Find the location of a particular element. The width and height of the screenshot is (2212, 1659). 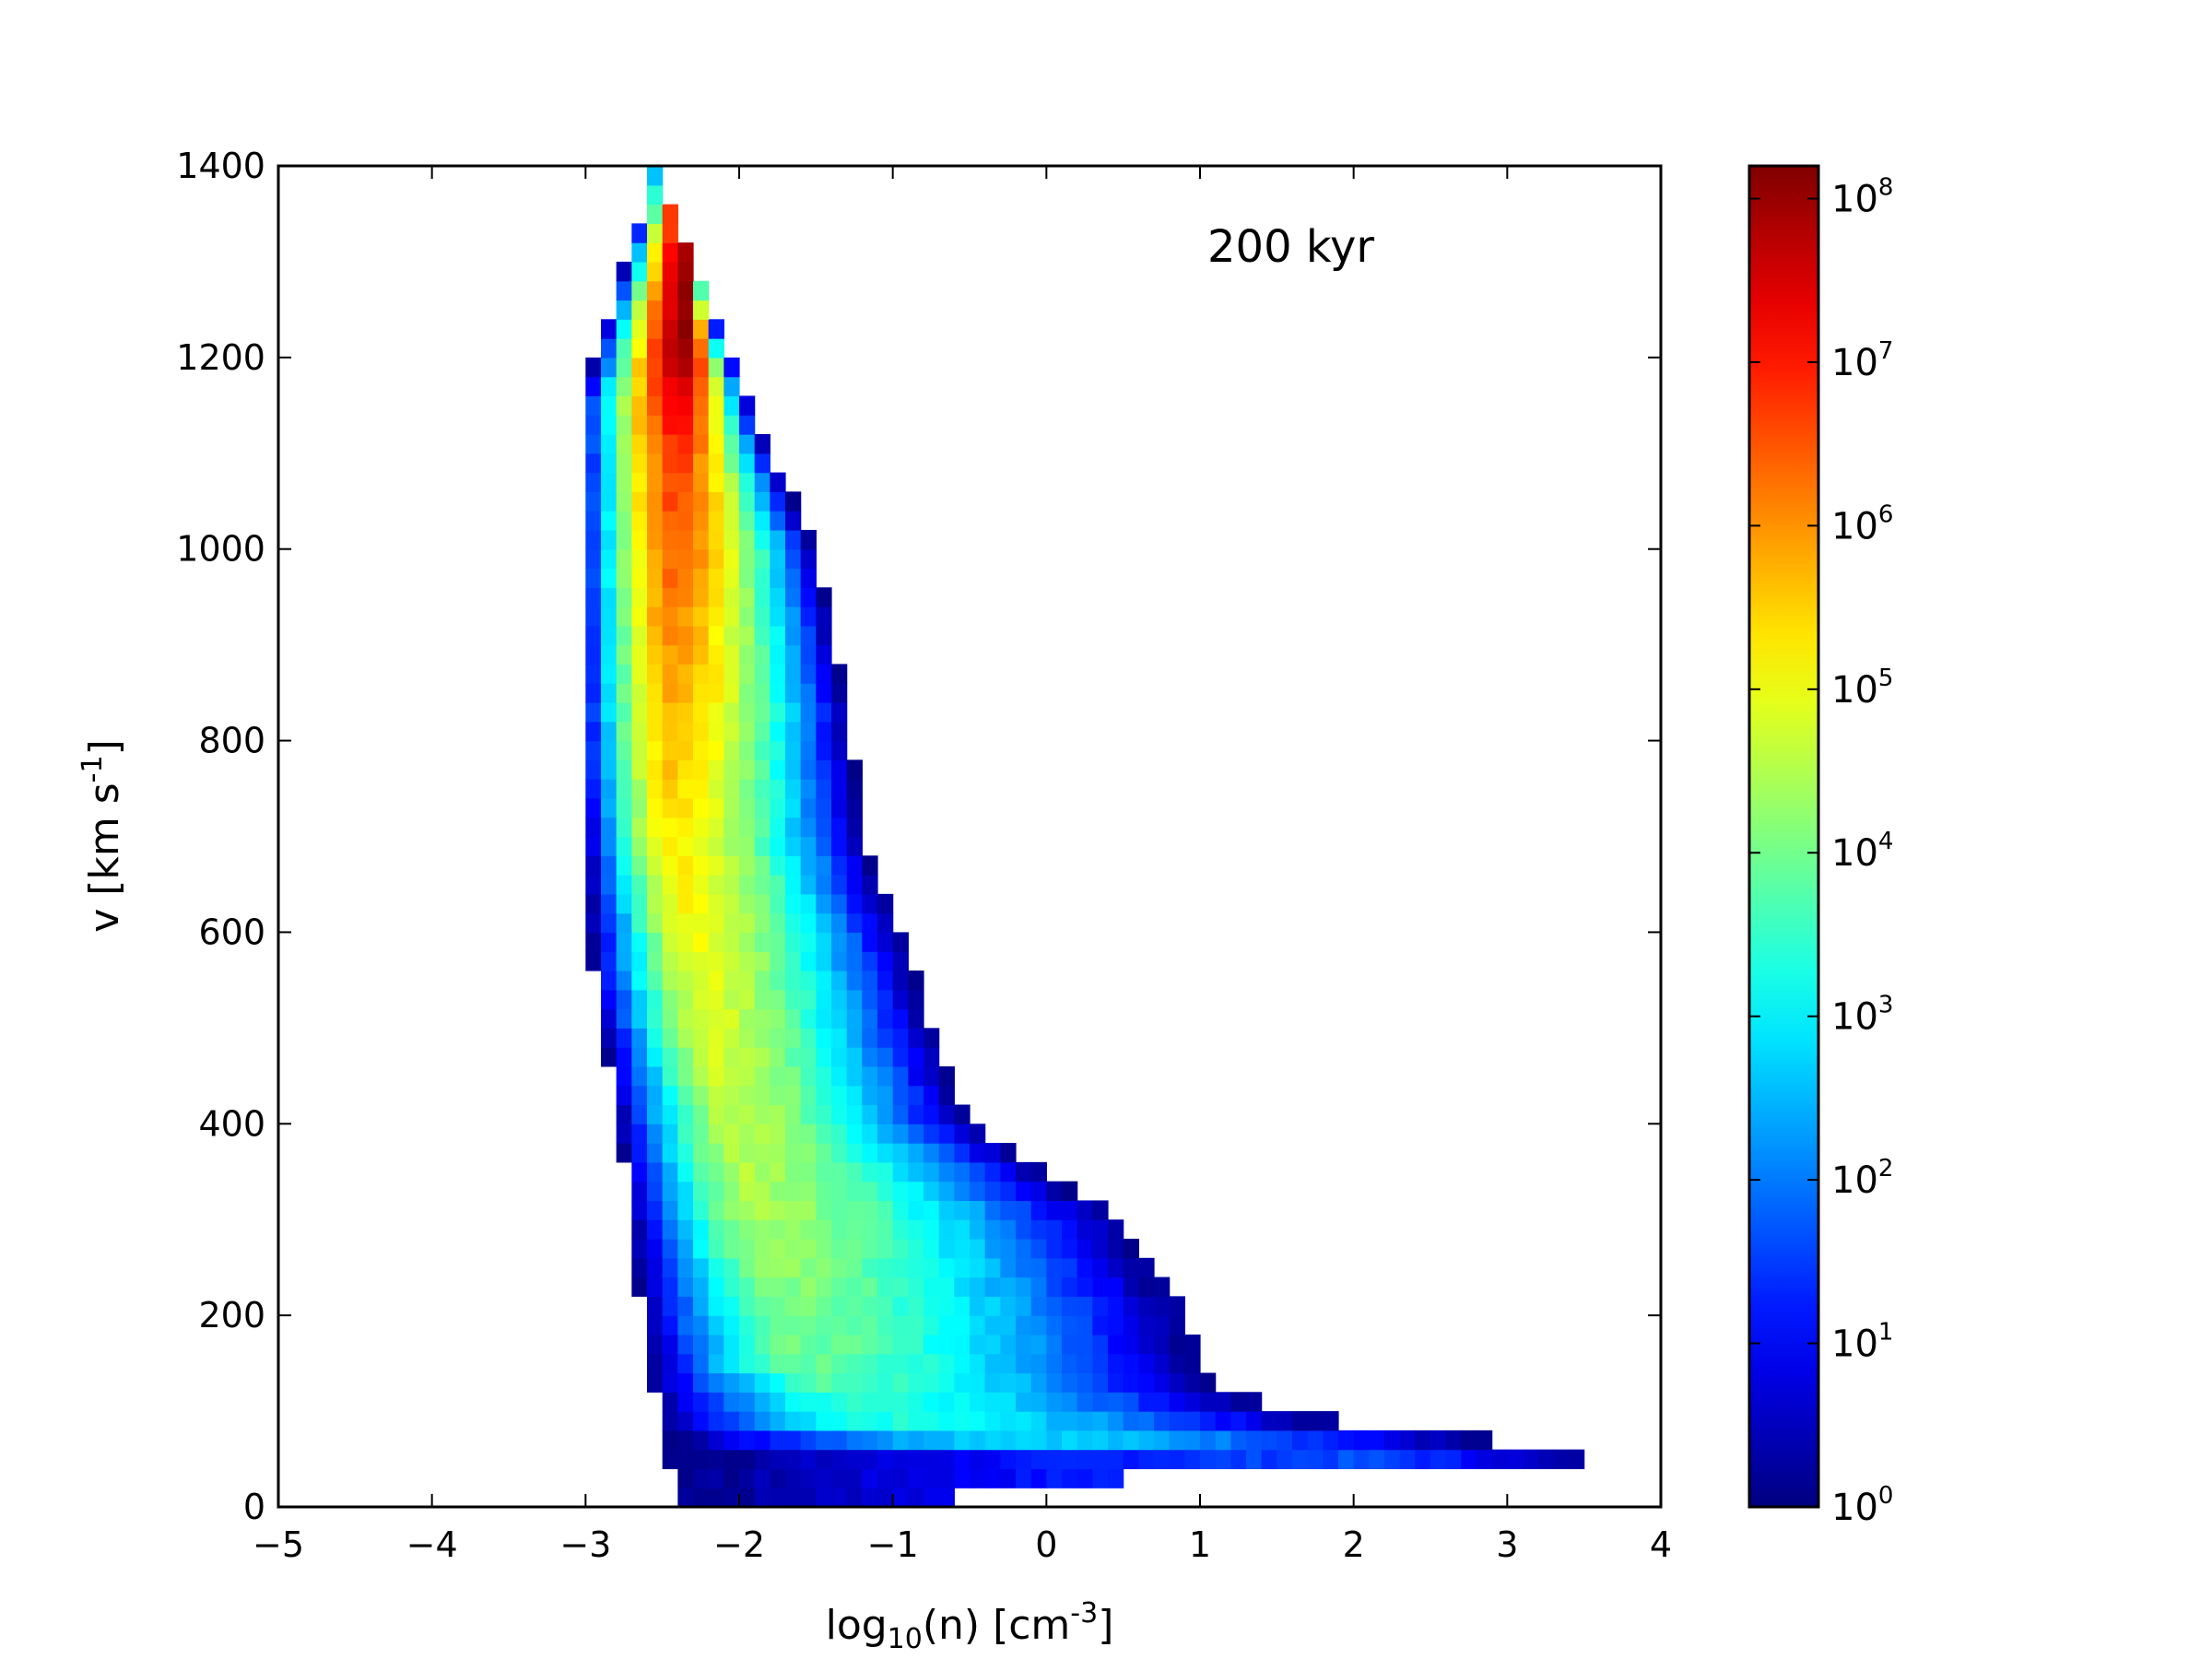

y-tick-label: 1200 is located at coordinates (220, 357).